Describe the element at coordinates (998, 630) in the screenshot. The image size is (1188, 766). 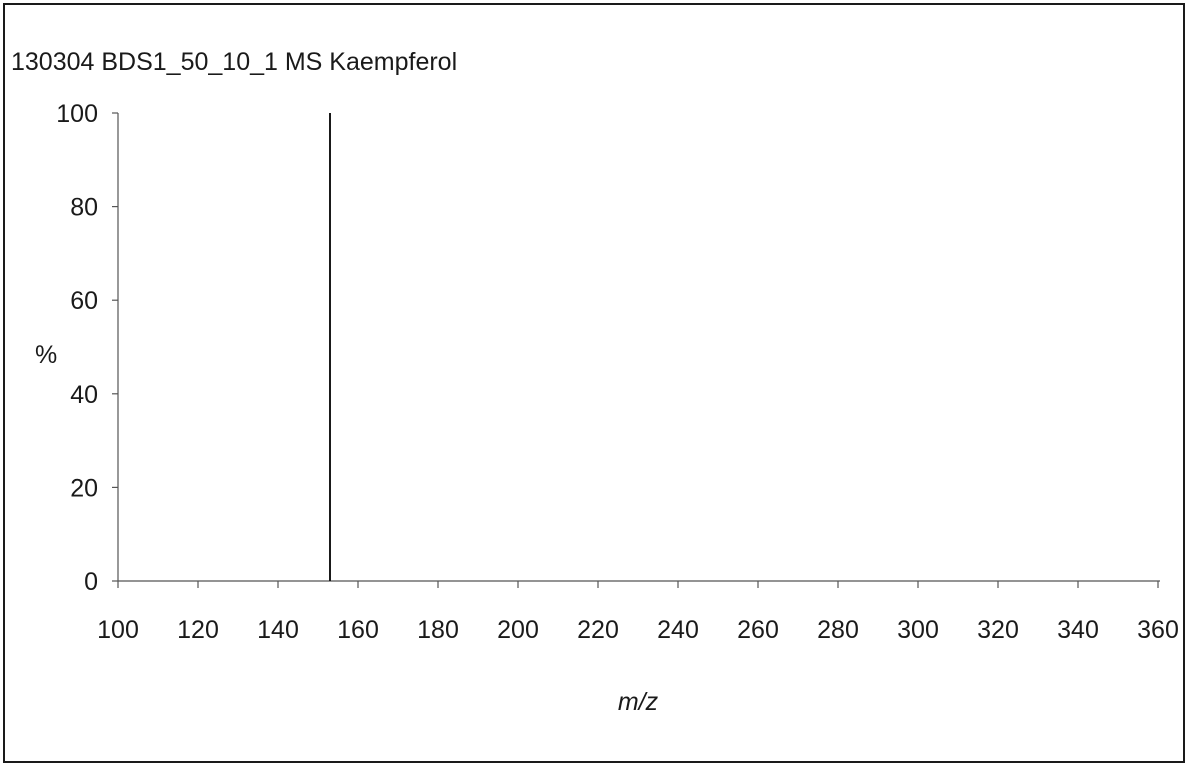
I see `x-tick-label: 320` at that location.